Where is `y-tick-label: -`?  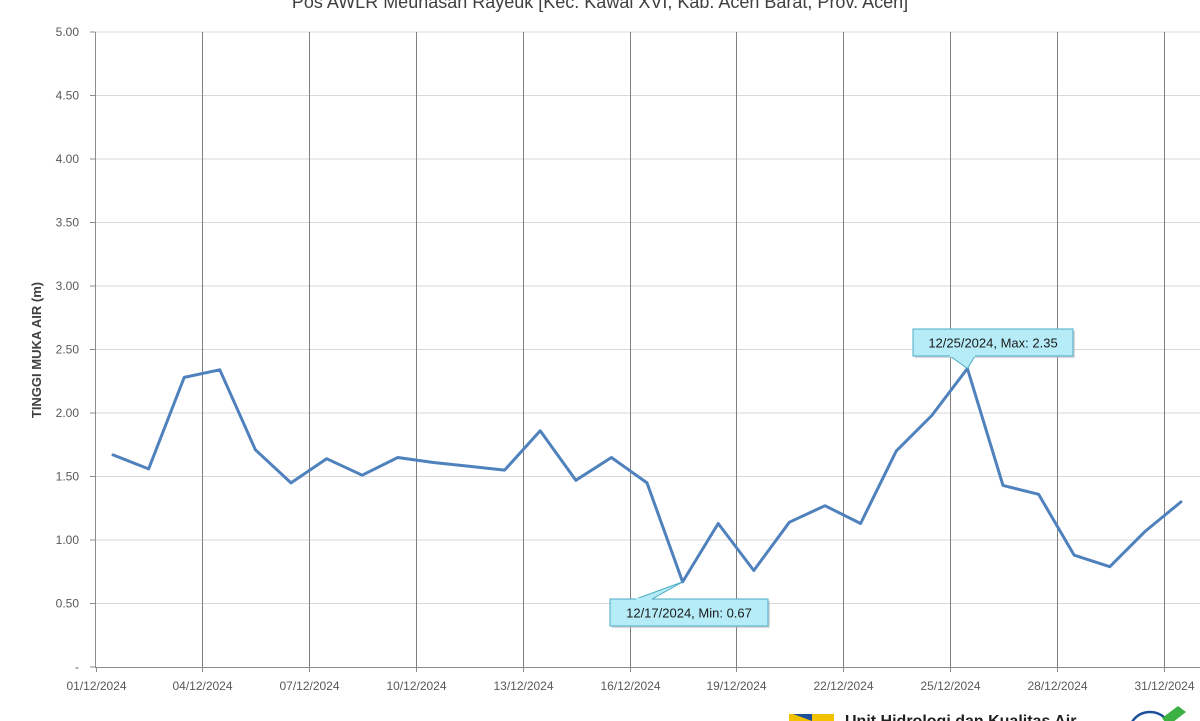 y-tick-label: - is located at coordinates (77, 667).